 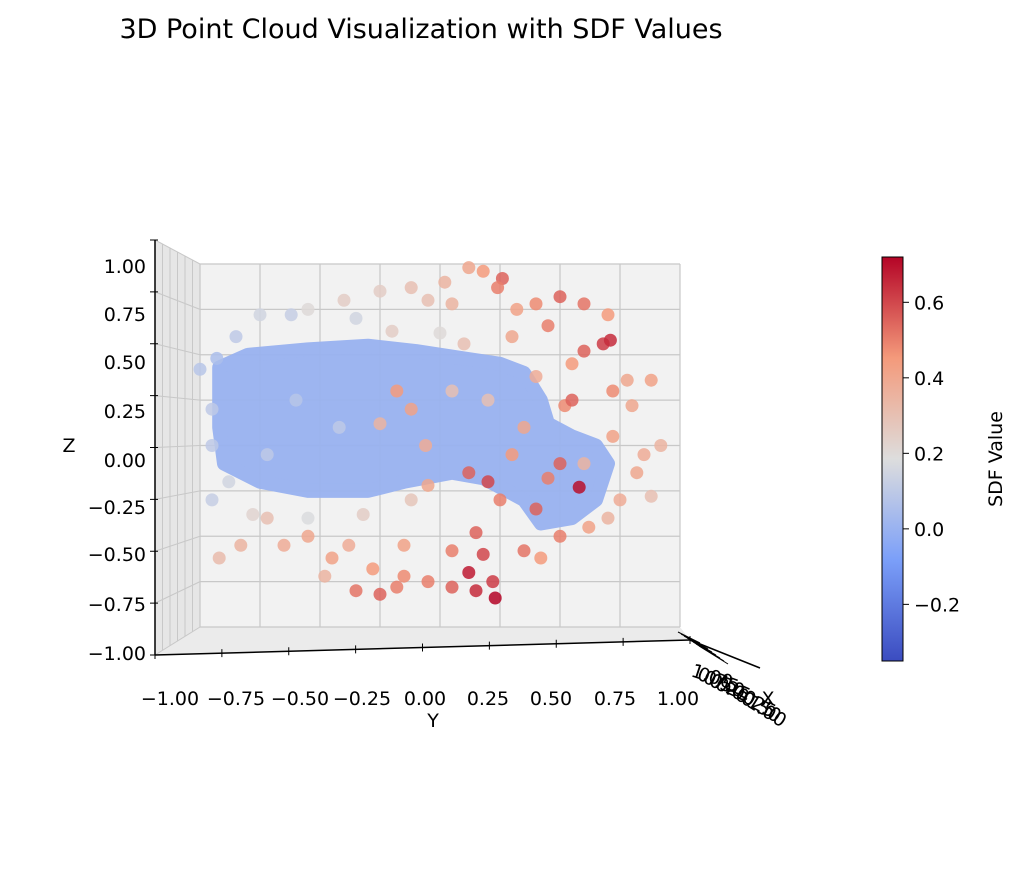 What do you see at coordinates (432, 721) in the screenshot?
I see `y-axis-label: Y` at bounding box center [432, 721].